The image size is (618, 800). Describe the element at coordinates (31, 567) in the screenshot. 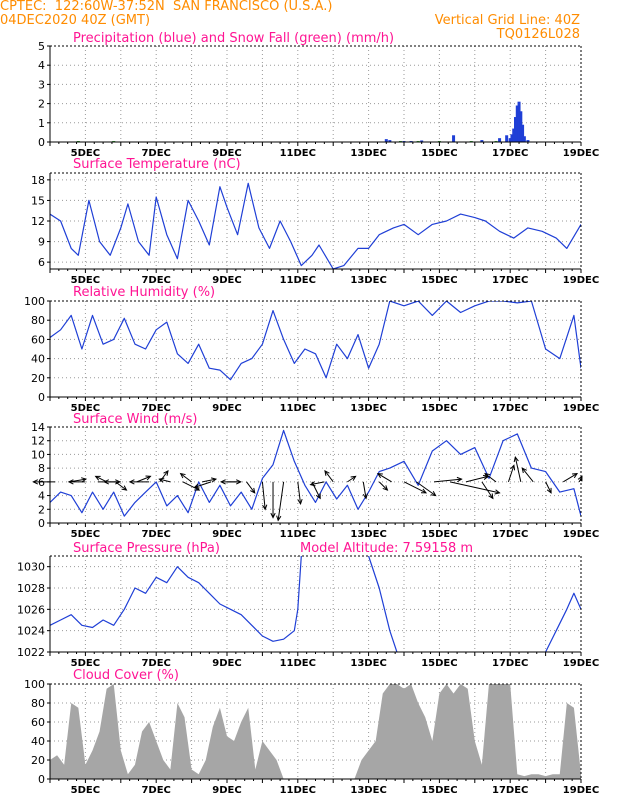

I see `y-tick-label: 1030` at that location.